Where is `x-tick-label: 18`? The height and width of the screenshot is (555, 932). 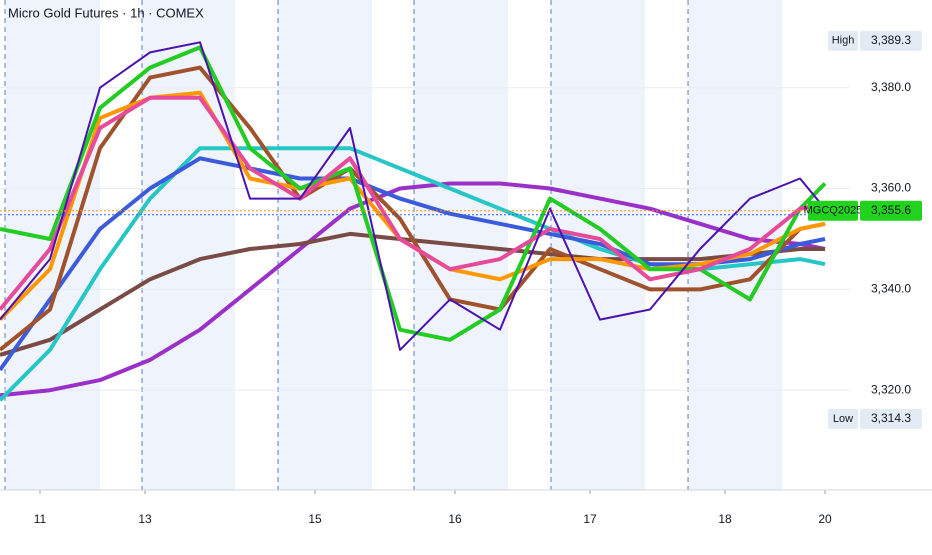 x-tick-label: 18 is located at coordinates (725, 519).